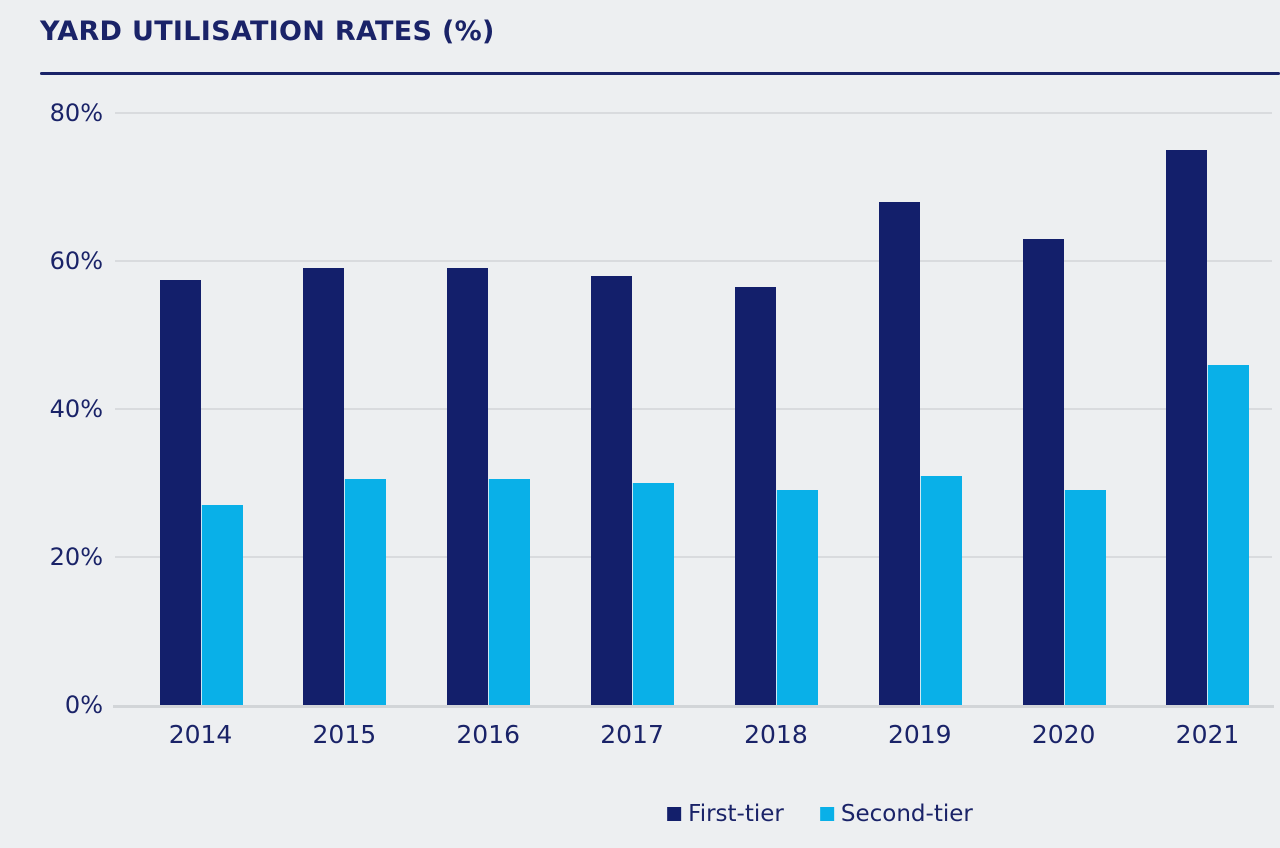 The height and width of the screenshot is (848, 1280). What do you see at coordinates (365, 592) in the screenshot?
I see `bar-second-tier-2015` at bounding box center [365, 592].